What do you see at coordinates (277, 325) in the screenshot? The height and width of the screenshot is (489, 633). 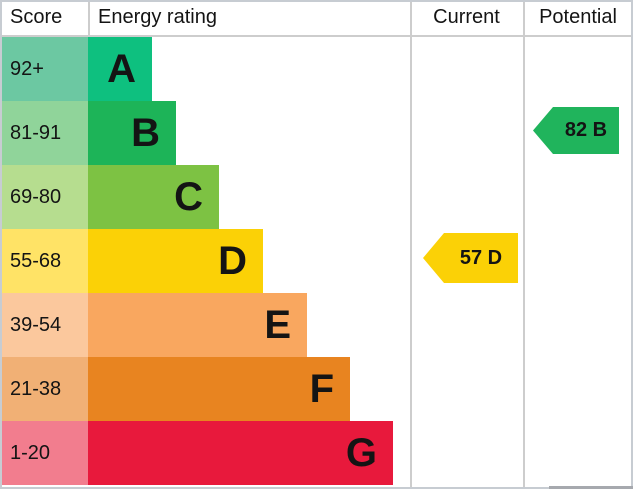 I see `band-letter: E` at bounding box center [277, 325].